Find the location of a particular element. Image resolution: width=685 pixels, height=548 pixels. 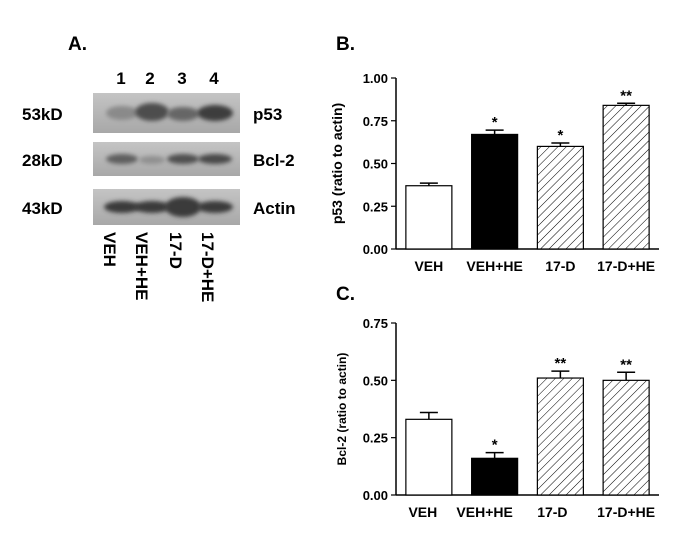

lane-number: 4 is located at coordinates (214, 78).